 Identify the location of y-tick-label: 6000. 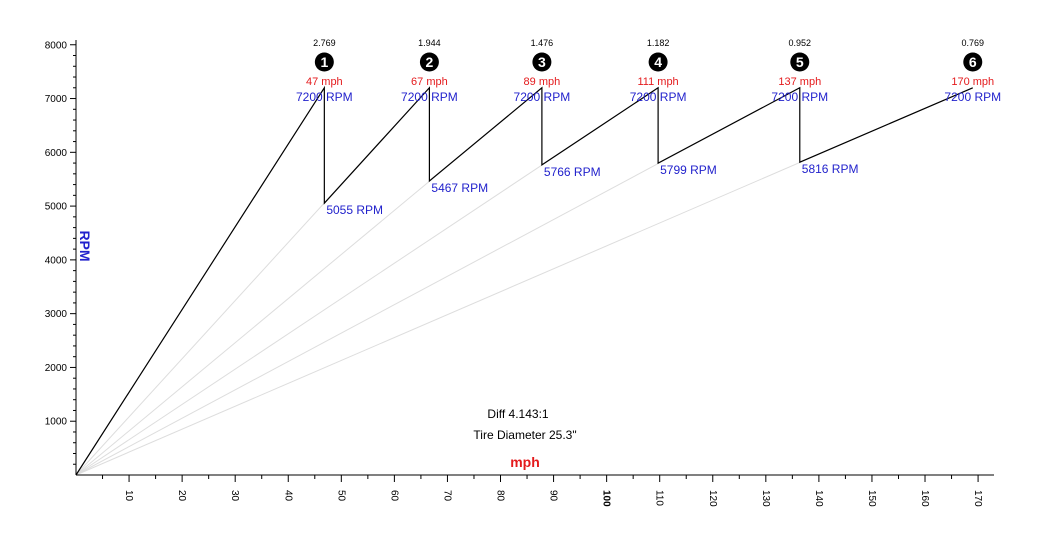
(56, 153).